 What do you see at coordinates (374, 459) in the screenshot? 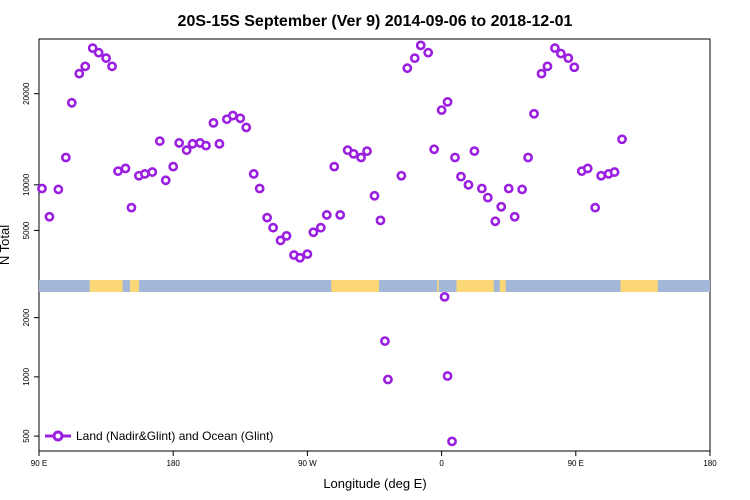
I see `x-axis: 90 E 180 90 W 0 90 E 180` at bounding box center [374, 459].